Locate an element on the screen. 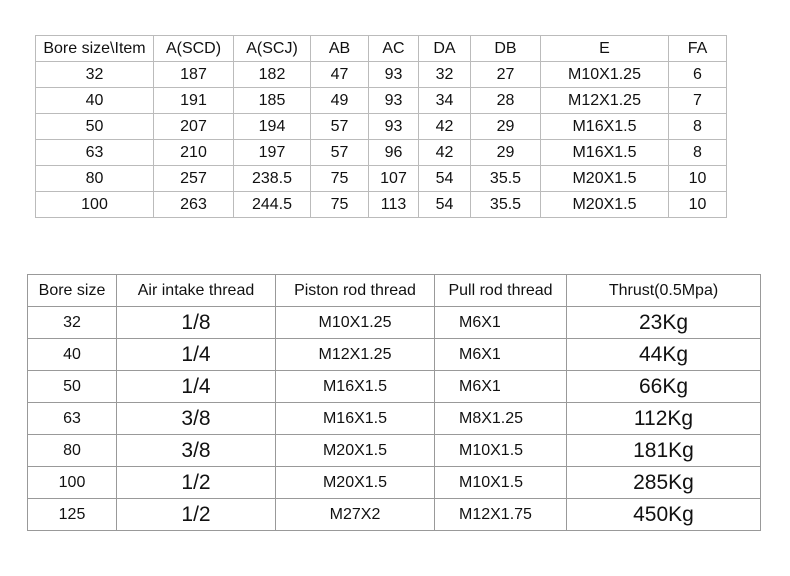 This screenshot has width=790, height=576. table-cell: 66Kg is located at coordinates (663, 386).